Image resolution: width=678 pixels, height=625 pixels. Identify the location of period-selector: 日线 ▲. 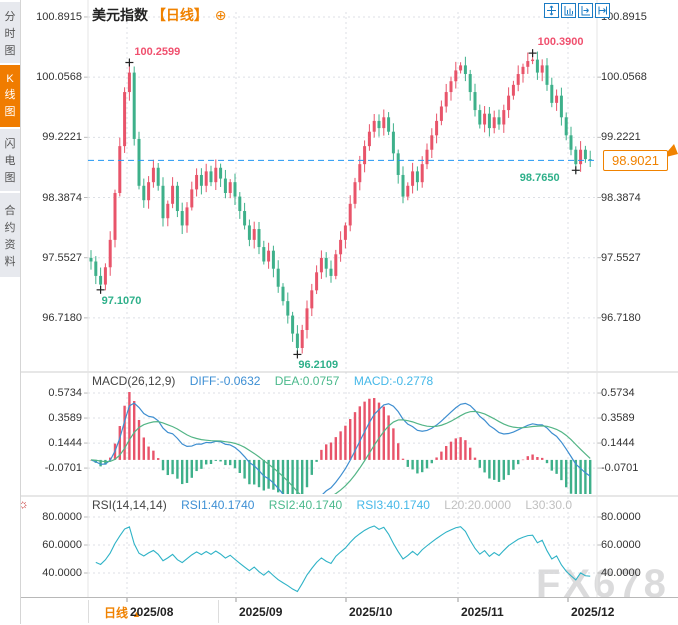
(122, 612).